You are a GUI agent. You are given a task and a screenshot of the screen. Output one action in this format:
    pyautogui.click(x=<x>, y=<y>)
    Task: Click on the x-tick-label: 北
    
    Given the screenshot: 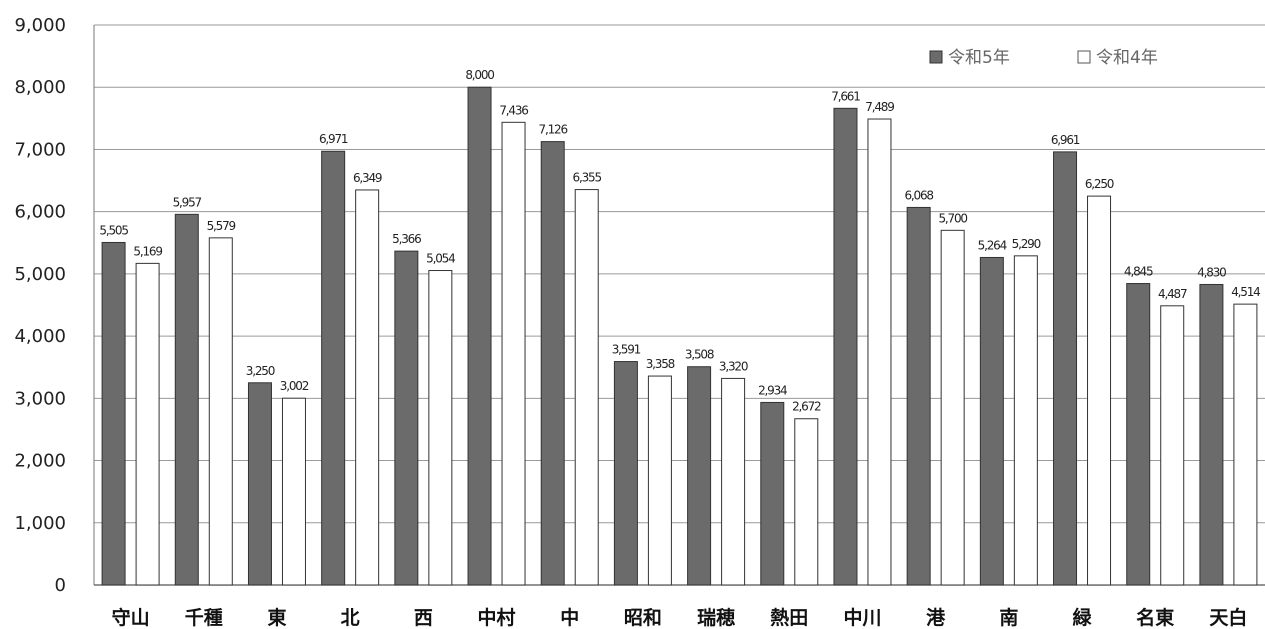 What is the action you would take?
    pyautogui.click(x=350, y=618)
    